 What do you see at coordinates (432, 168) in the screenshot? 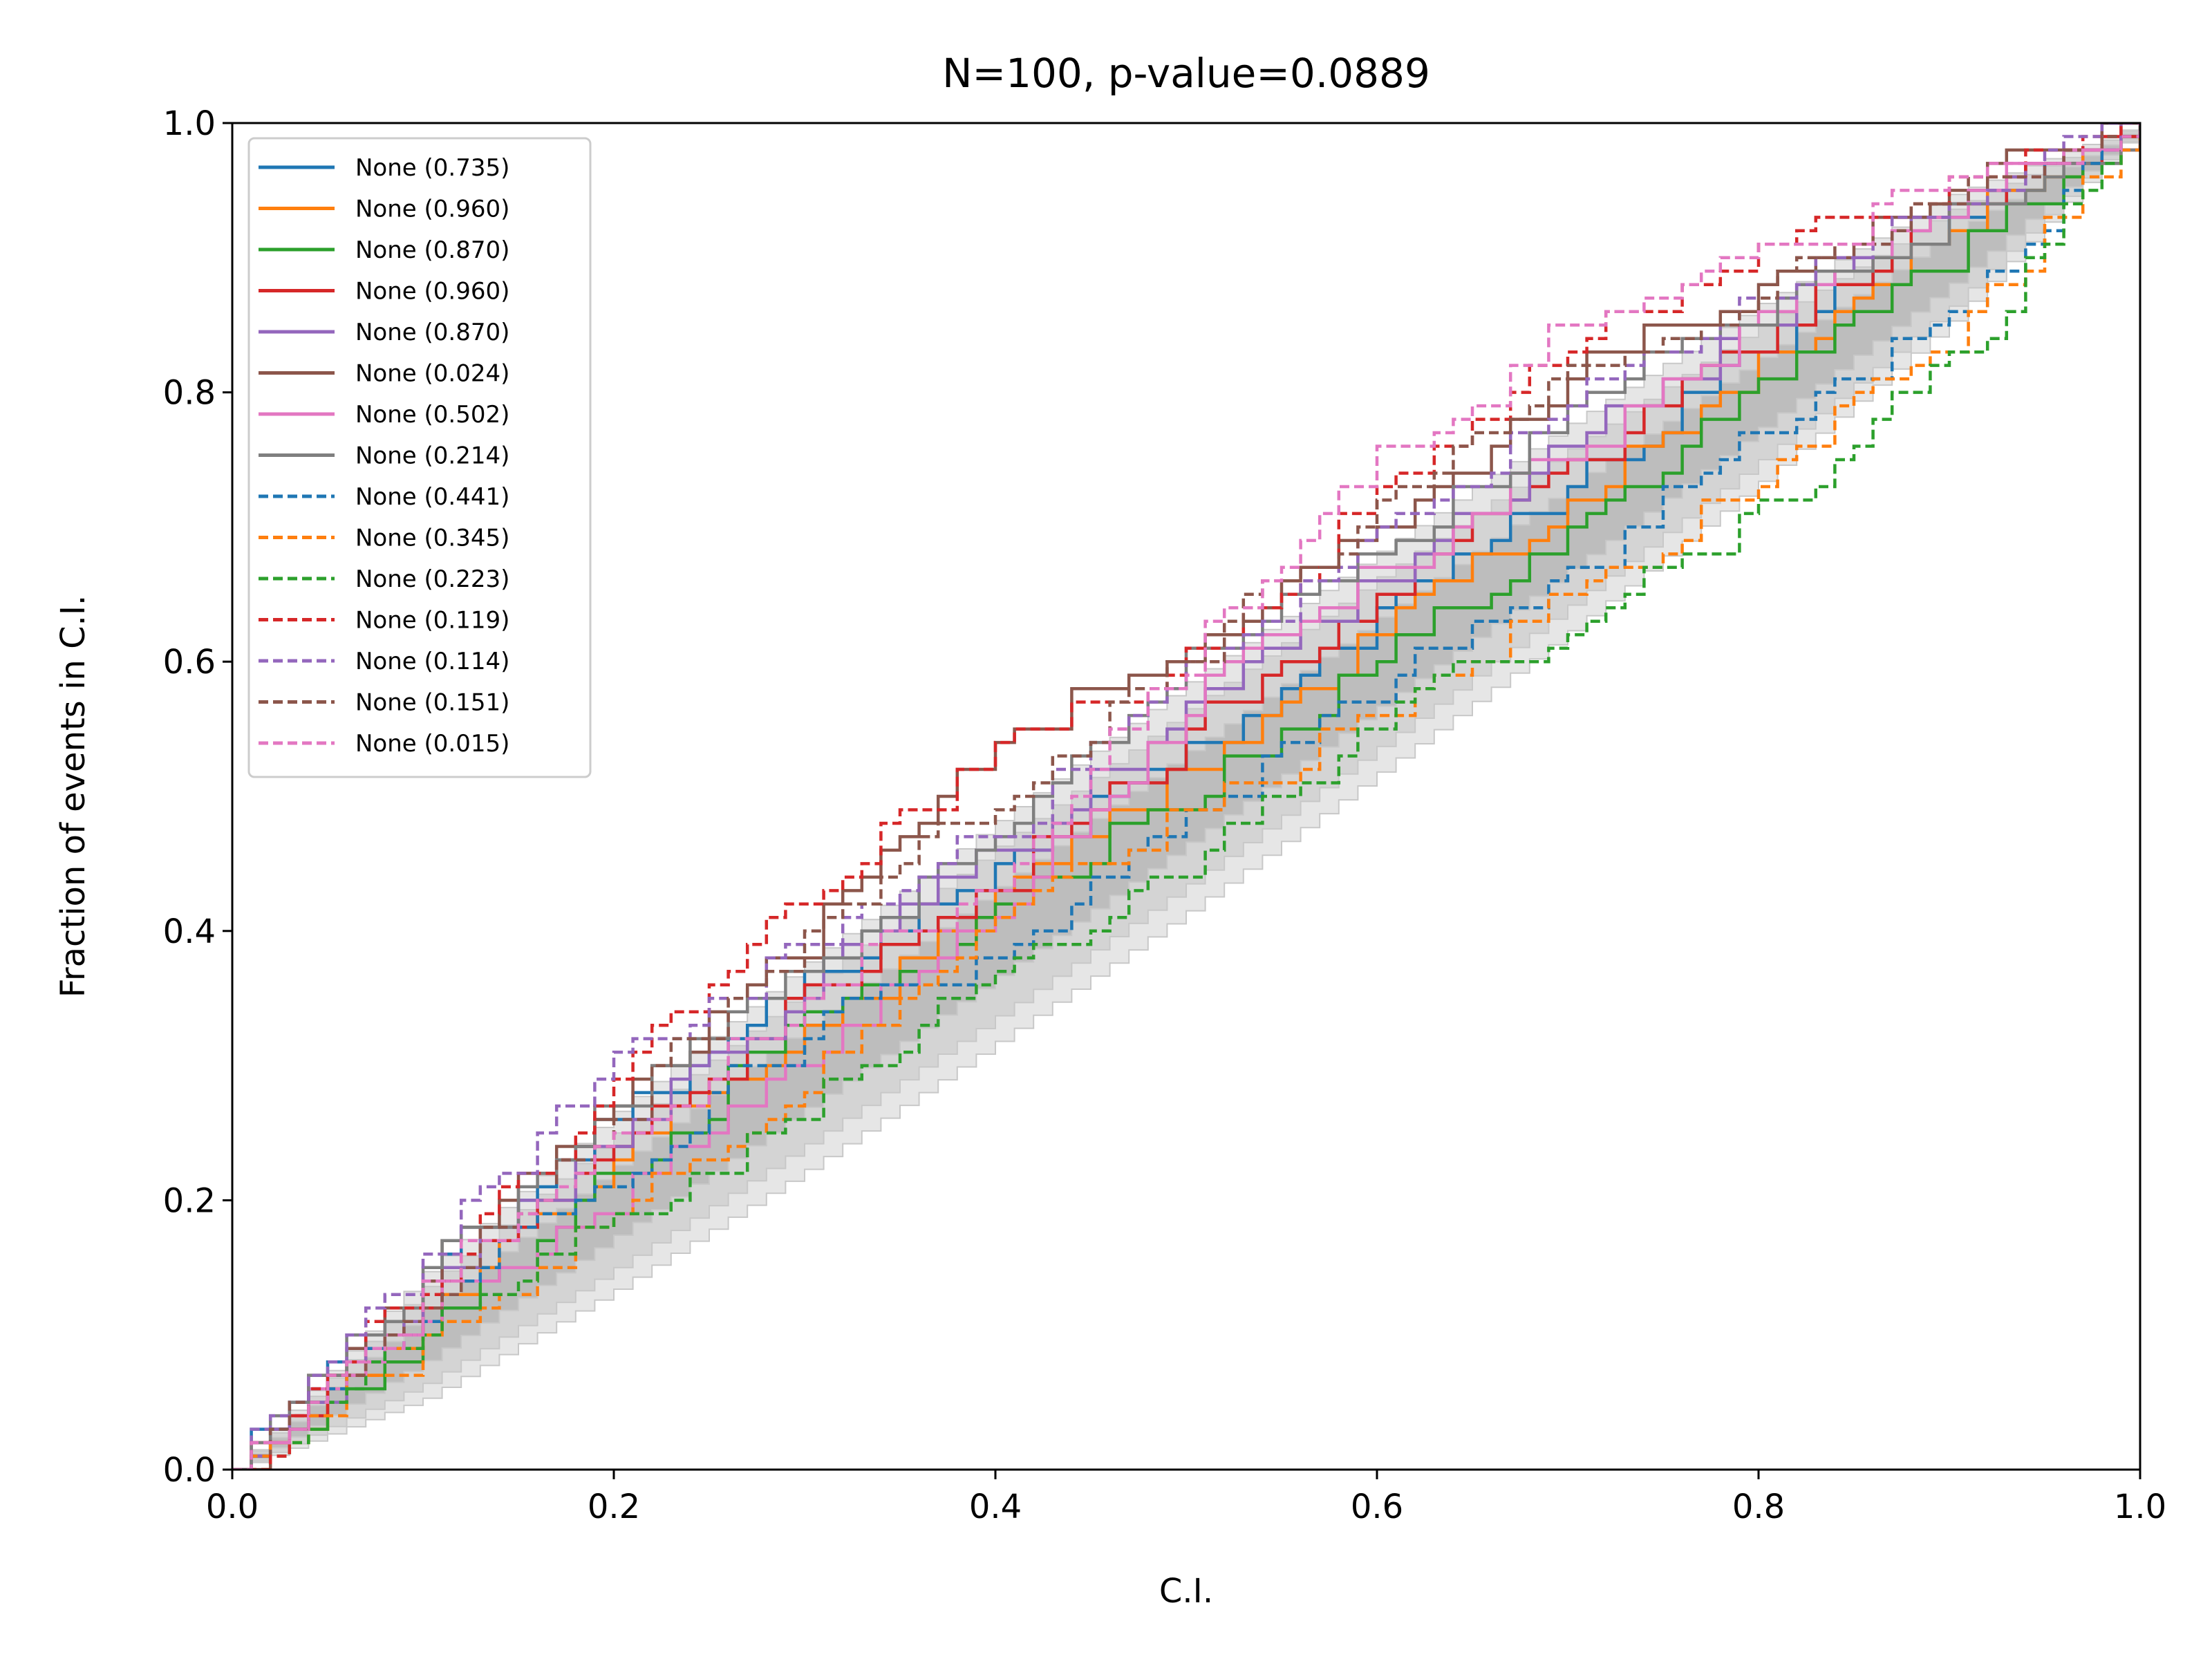
I see `legend-label: None (0.735)` at bounding box center [432, 168].